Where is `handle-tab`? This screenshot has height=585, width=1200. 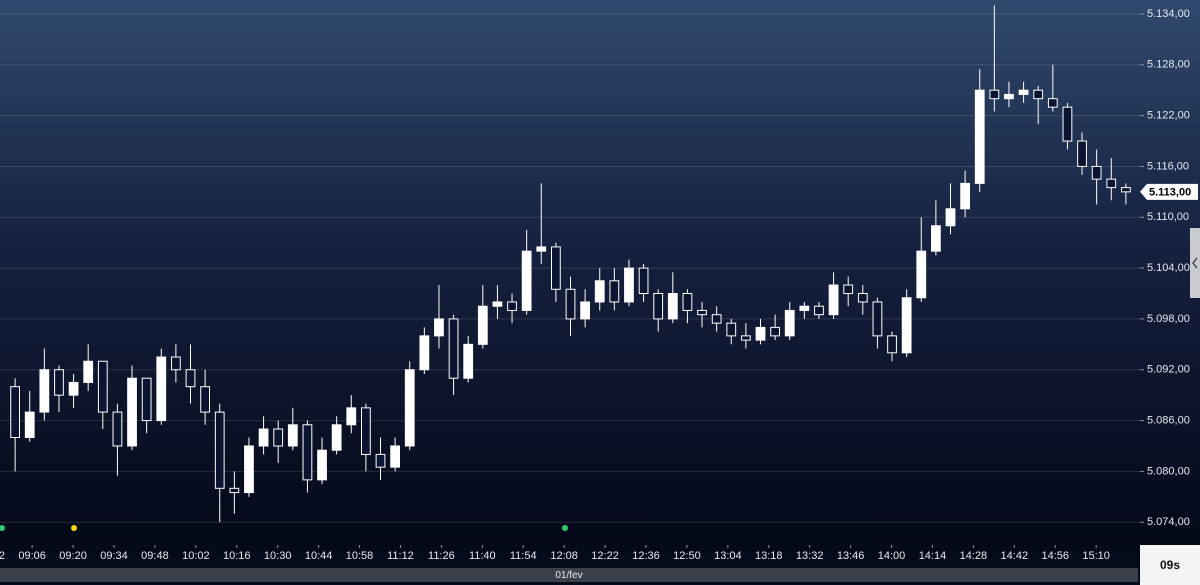
handle-tab is located at coordinates (1195, 263).